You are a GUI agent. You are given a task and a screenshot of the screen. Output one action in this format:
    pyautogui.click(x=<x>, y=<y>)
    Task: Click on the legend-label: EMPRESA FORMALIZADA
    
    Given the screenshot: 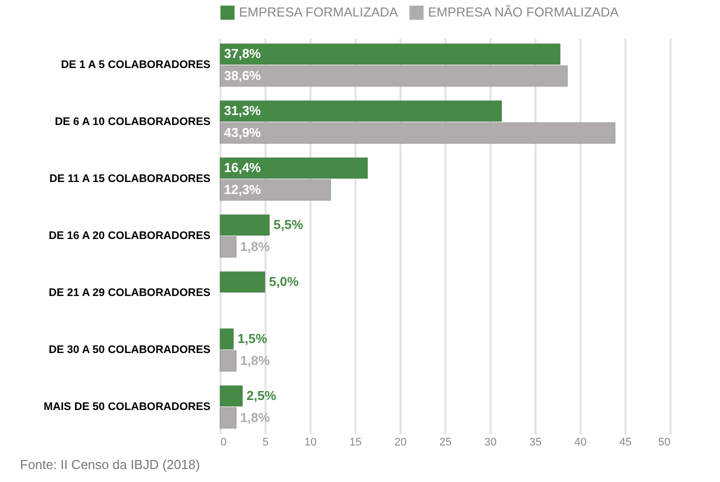 What is the action you would take?
    pyautogui.click(x=318, y=12)
    